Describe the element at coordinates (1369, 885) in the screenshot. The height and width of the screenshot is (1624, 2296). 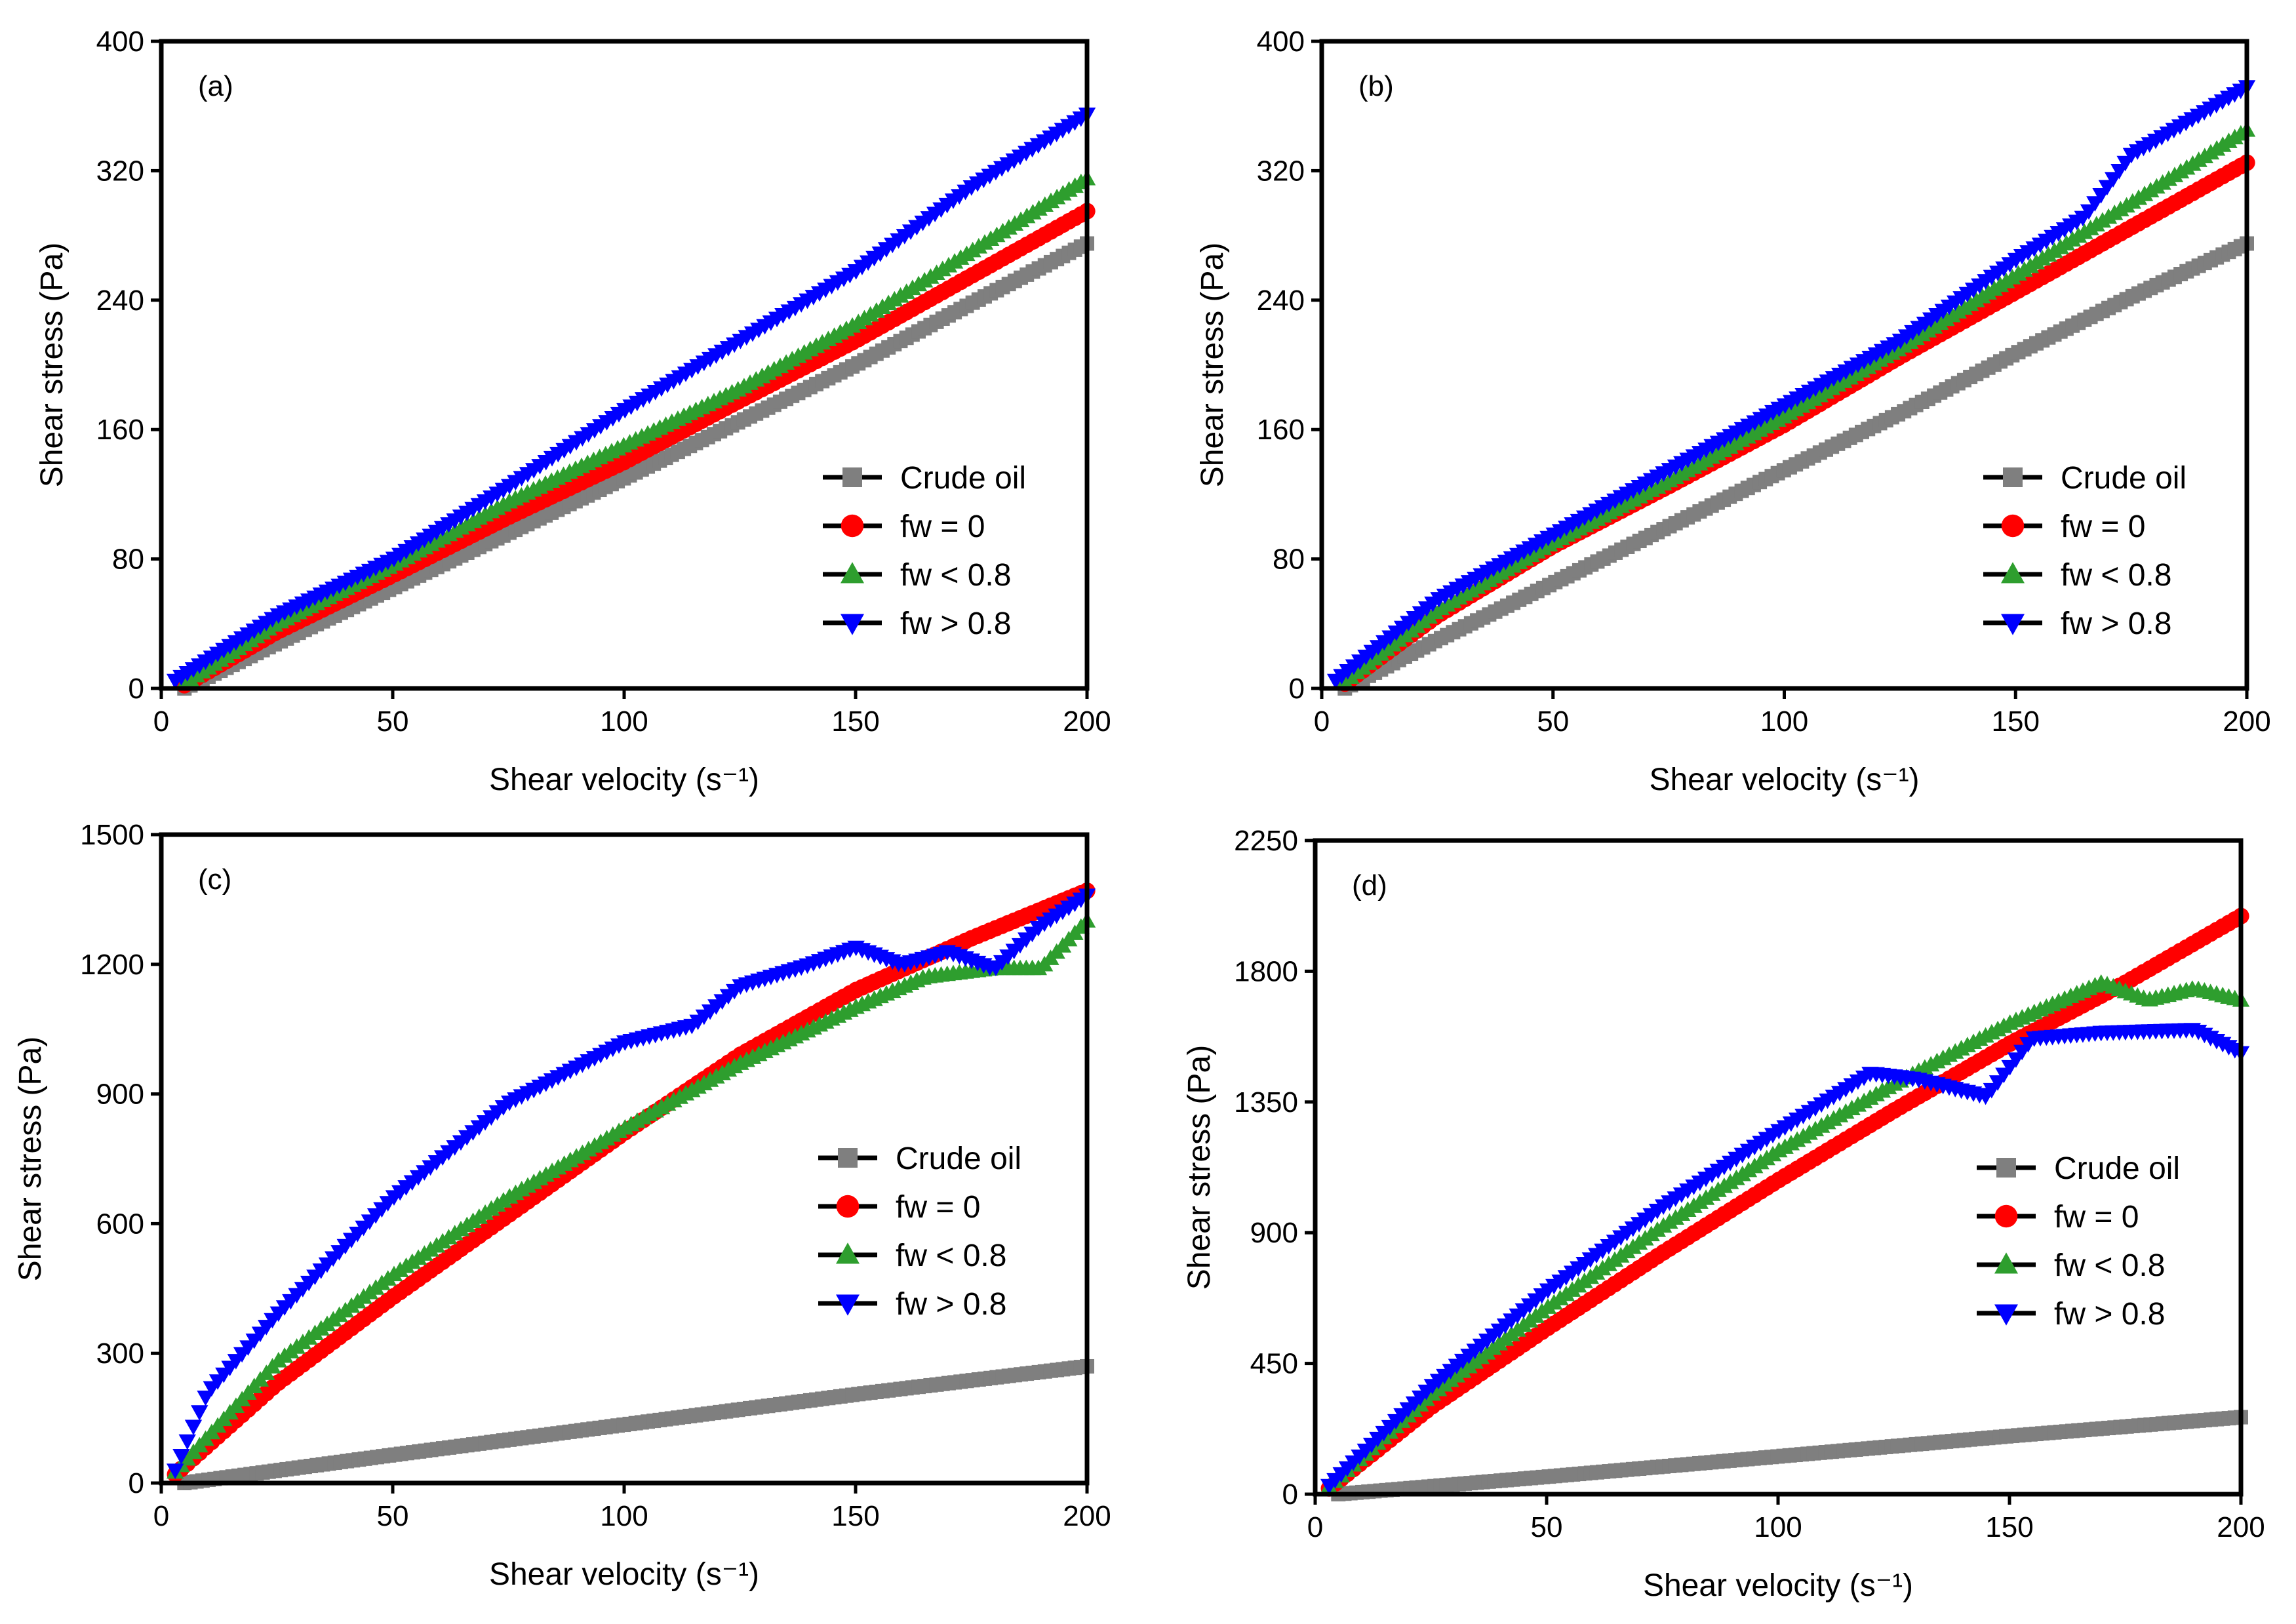
I see `panel-label: (d)` at that location.